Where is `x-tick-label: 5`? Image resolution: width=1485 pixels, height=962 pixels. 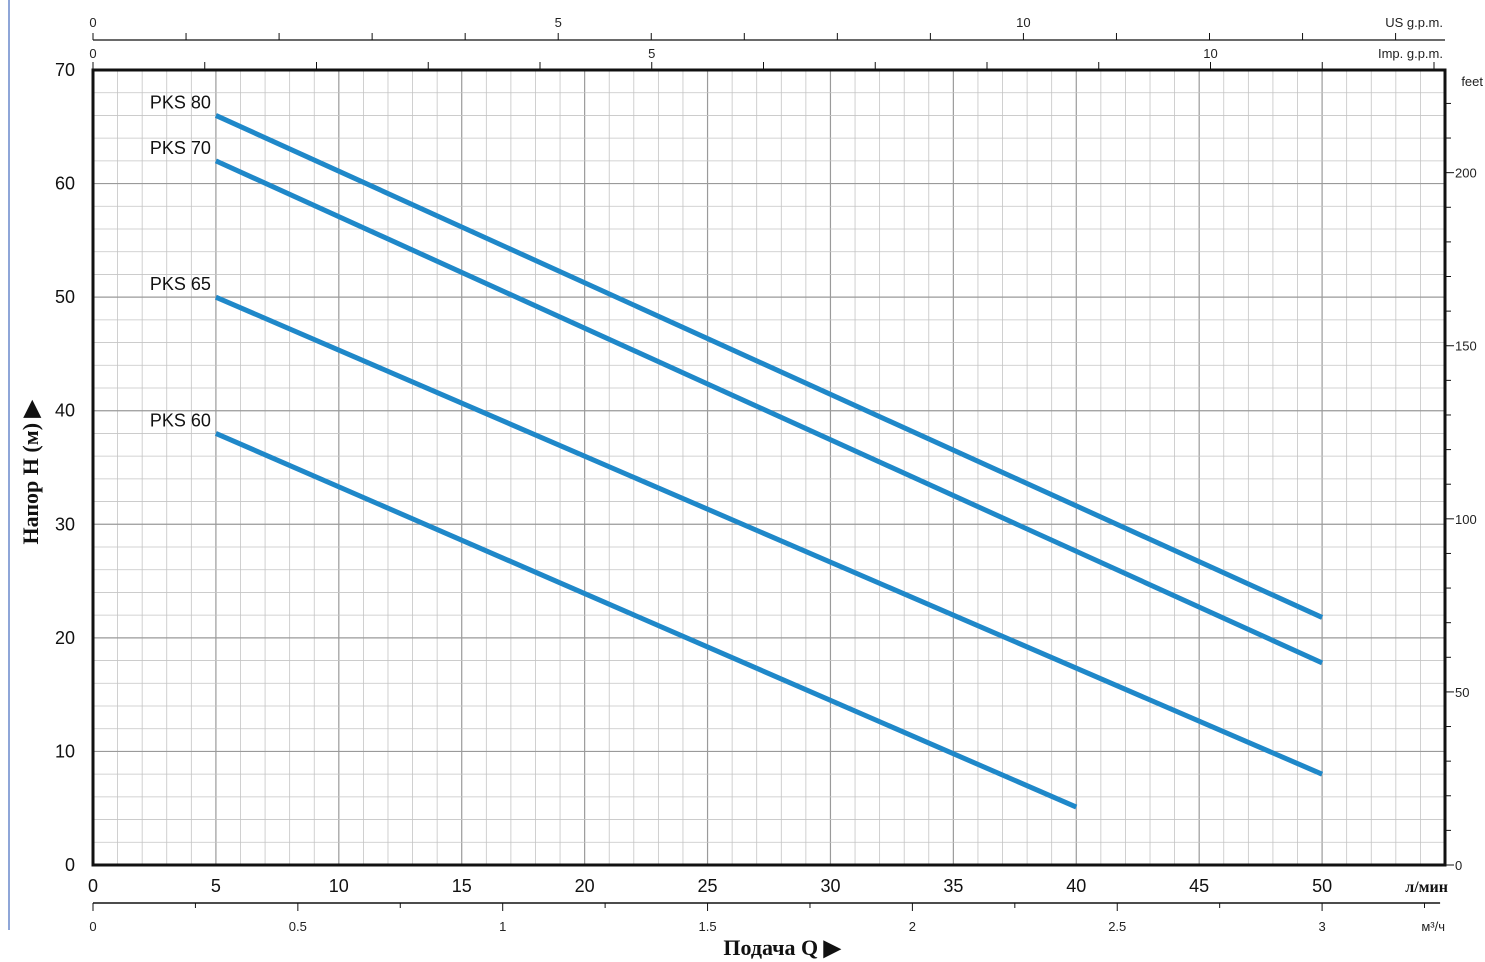
x-tick-label: 5 is located at coordinates (216, 886).